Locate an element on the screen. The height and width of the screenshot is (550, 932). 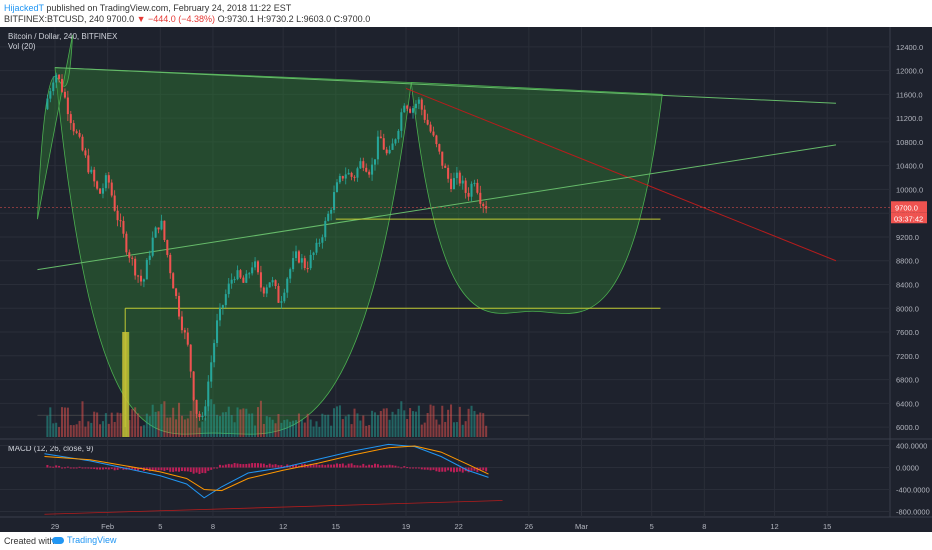
time-tick-label: 8 is located at coordinates (213, 526).